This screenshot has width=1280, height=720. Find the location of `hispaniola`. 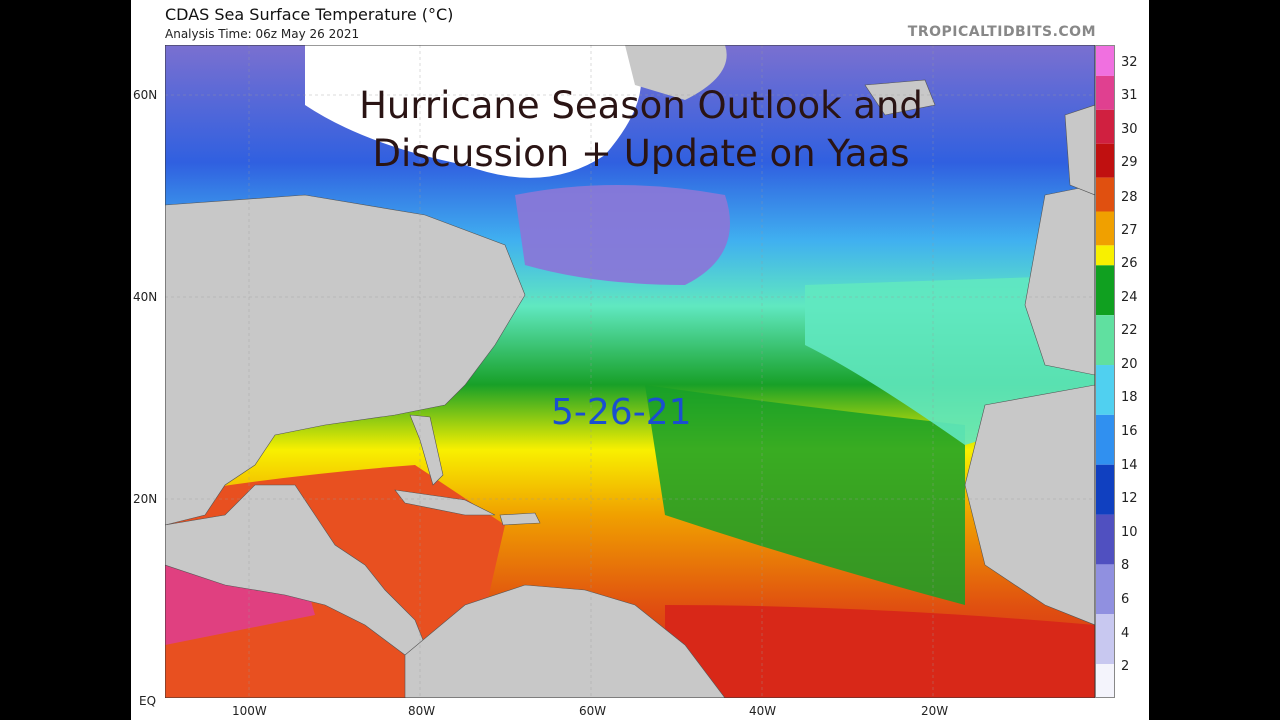

hispaniola is located at coordinates (520, 519).